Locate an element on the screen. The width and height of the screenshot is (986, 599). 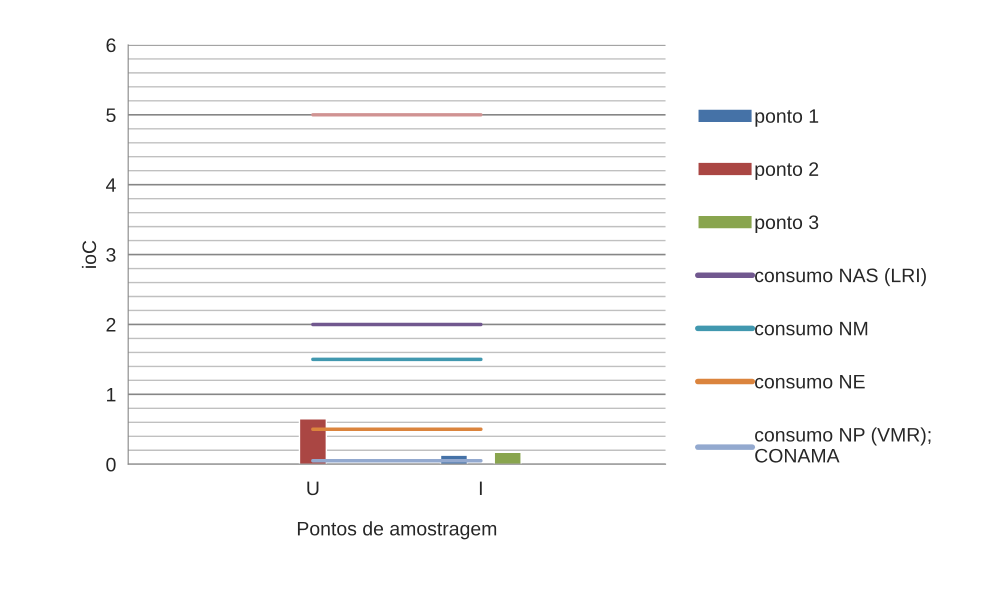
x-axis-title: Pontos de amostragem is located at coordinates (397, 530).